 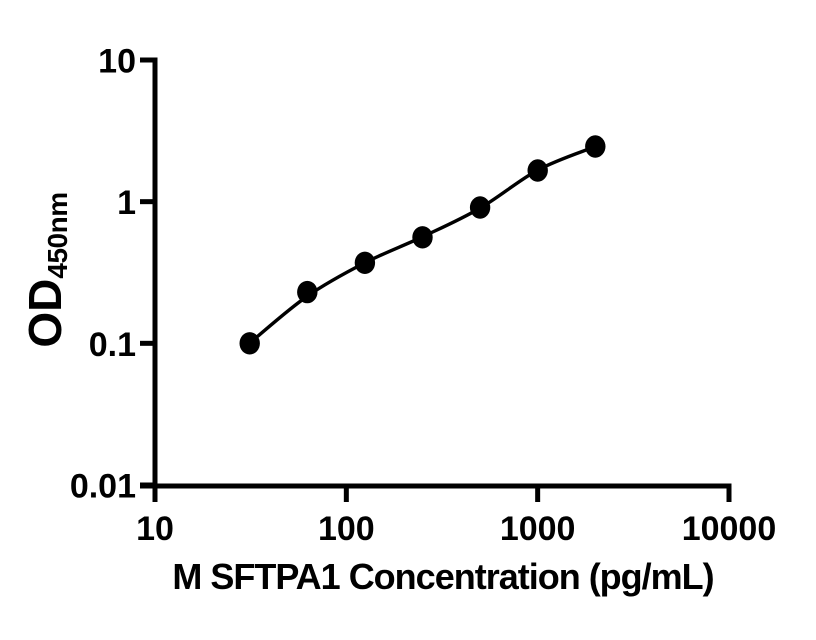 What do you see at coordinates (126, 203) in the screenshot?
I see `y-tick-label: 1` at bounding box center [126, 203].